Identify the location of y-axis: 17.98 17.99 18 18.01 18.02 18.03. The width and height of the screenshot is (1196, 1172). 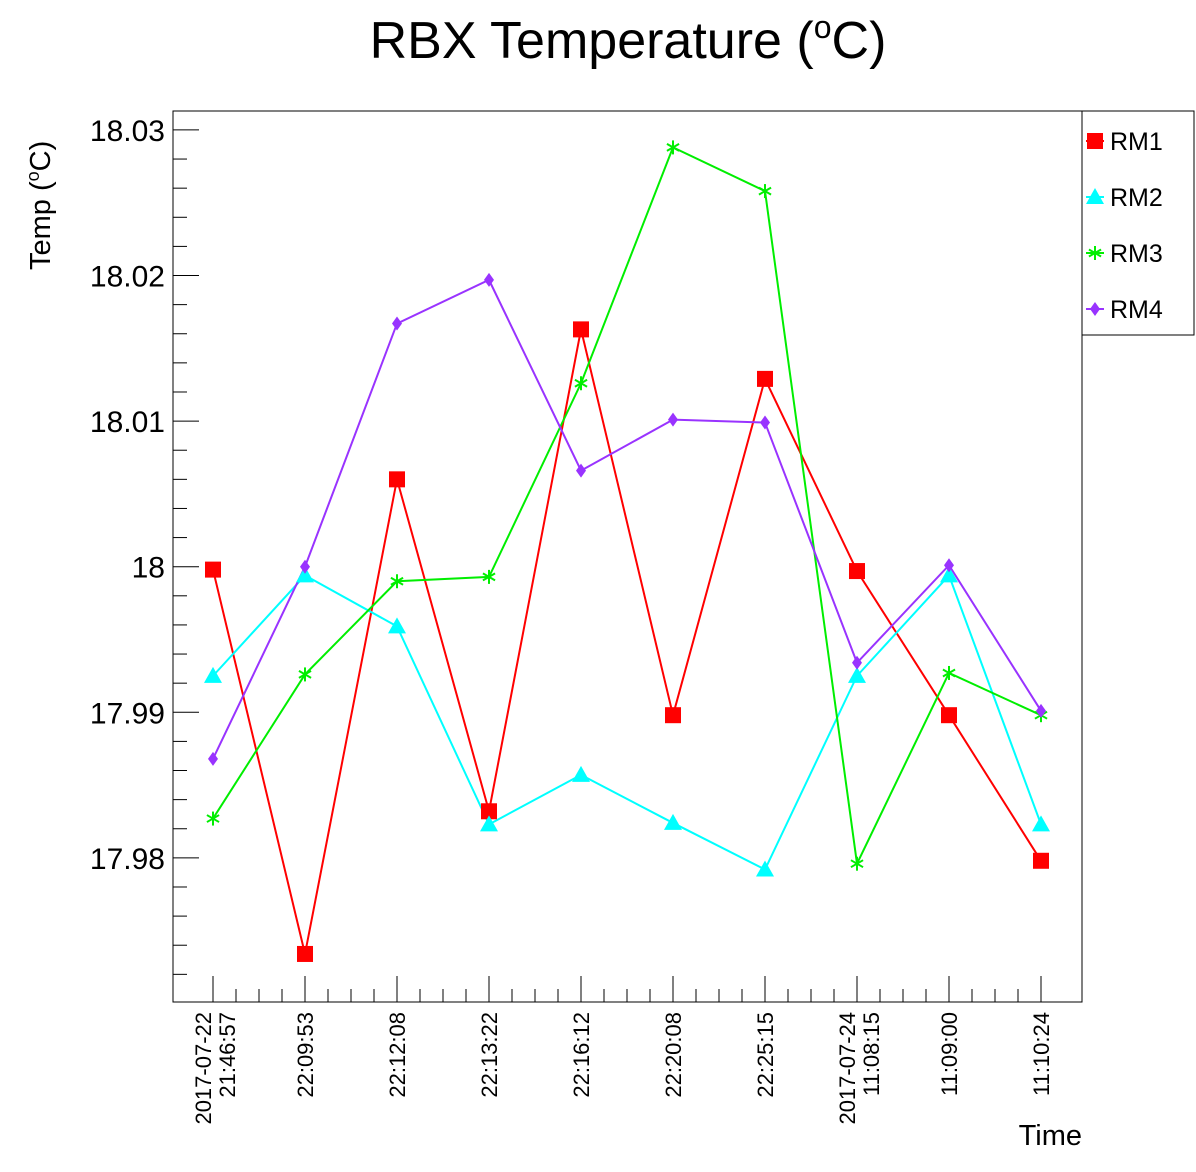
(144, 545).